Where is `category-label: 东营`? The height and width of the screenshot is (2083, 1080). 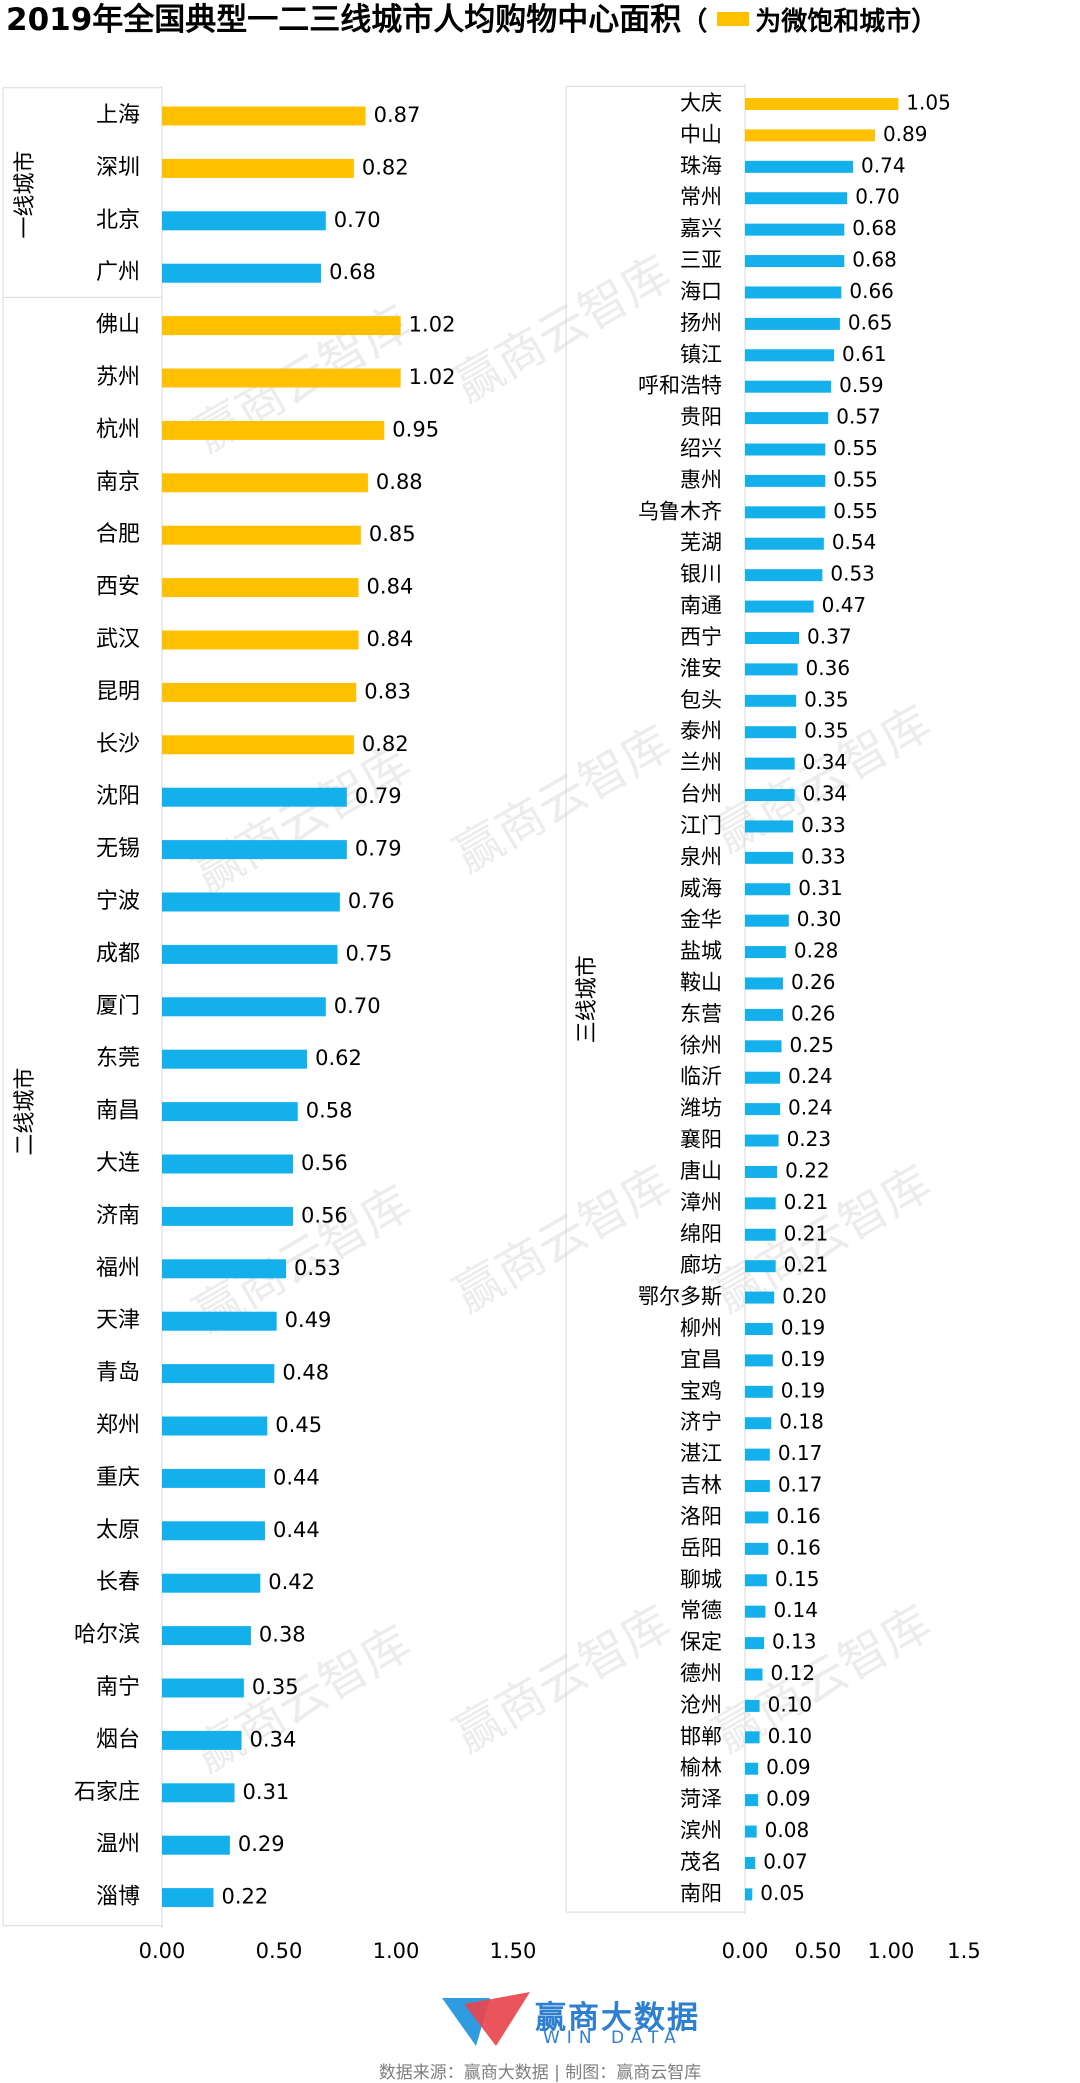
category-label: 东营 is located at coordinates (701, 1014).